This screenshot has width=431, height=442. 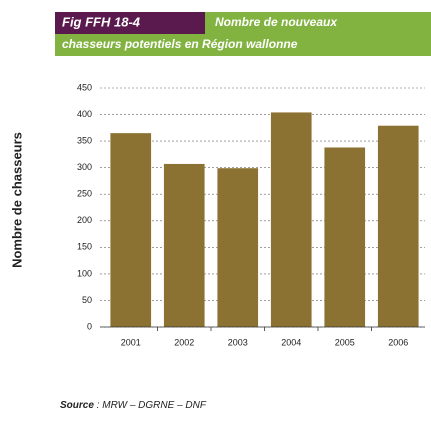 I want to click on chart-title: chasseurs potentiels en Région wallonne, so click(x=180, y=44).